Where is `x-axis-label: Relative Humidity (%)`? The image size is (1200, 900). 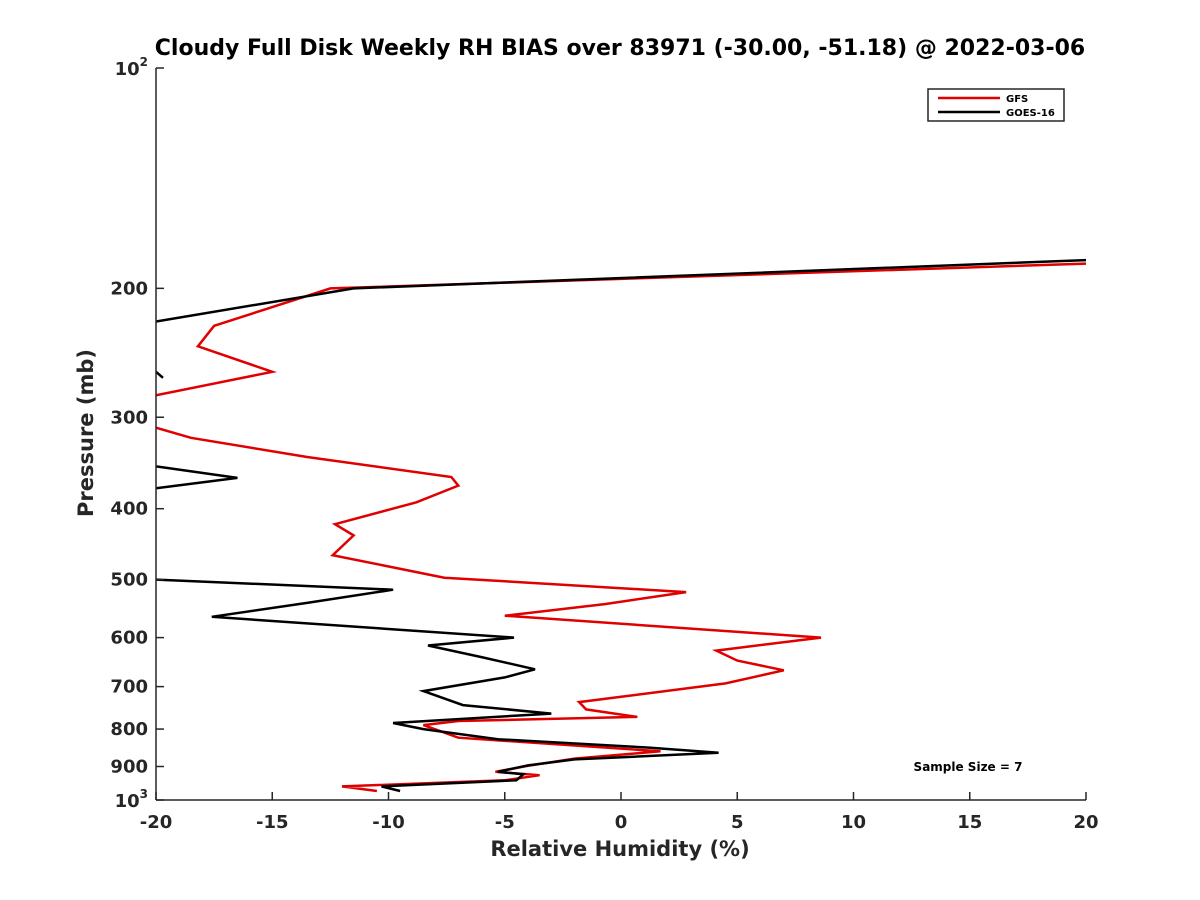
x-axis-label: Relative Humidity (%) is located at coordinates (619, 849).